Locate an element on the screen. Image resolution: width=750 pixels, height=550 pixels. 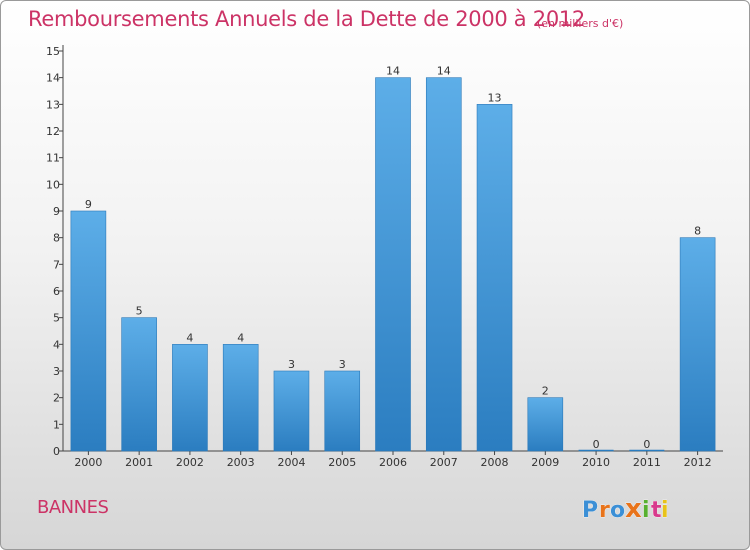
y-tick-label: 3 is located at coordinates (56, 371).